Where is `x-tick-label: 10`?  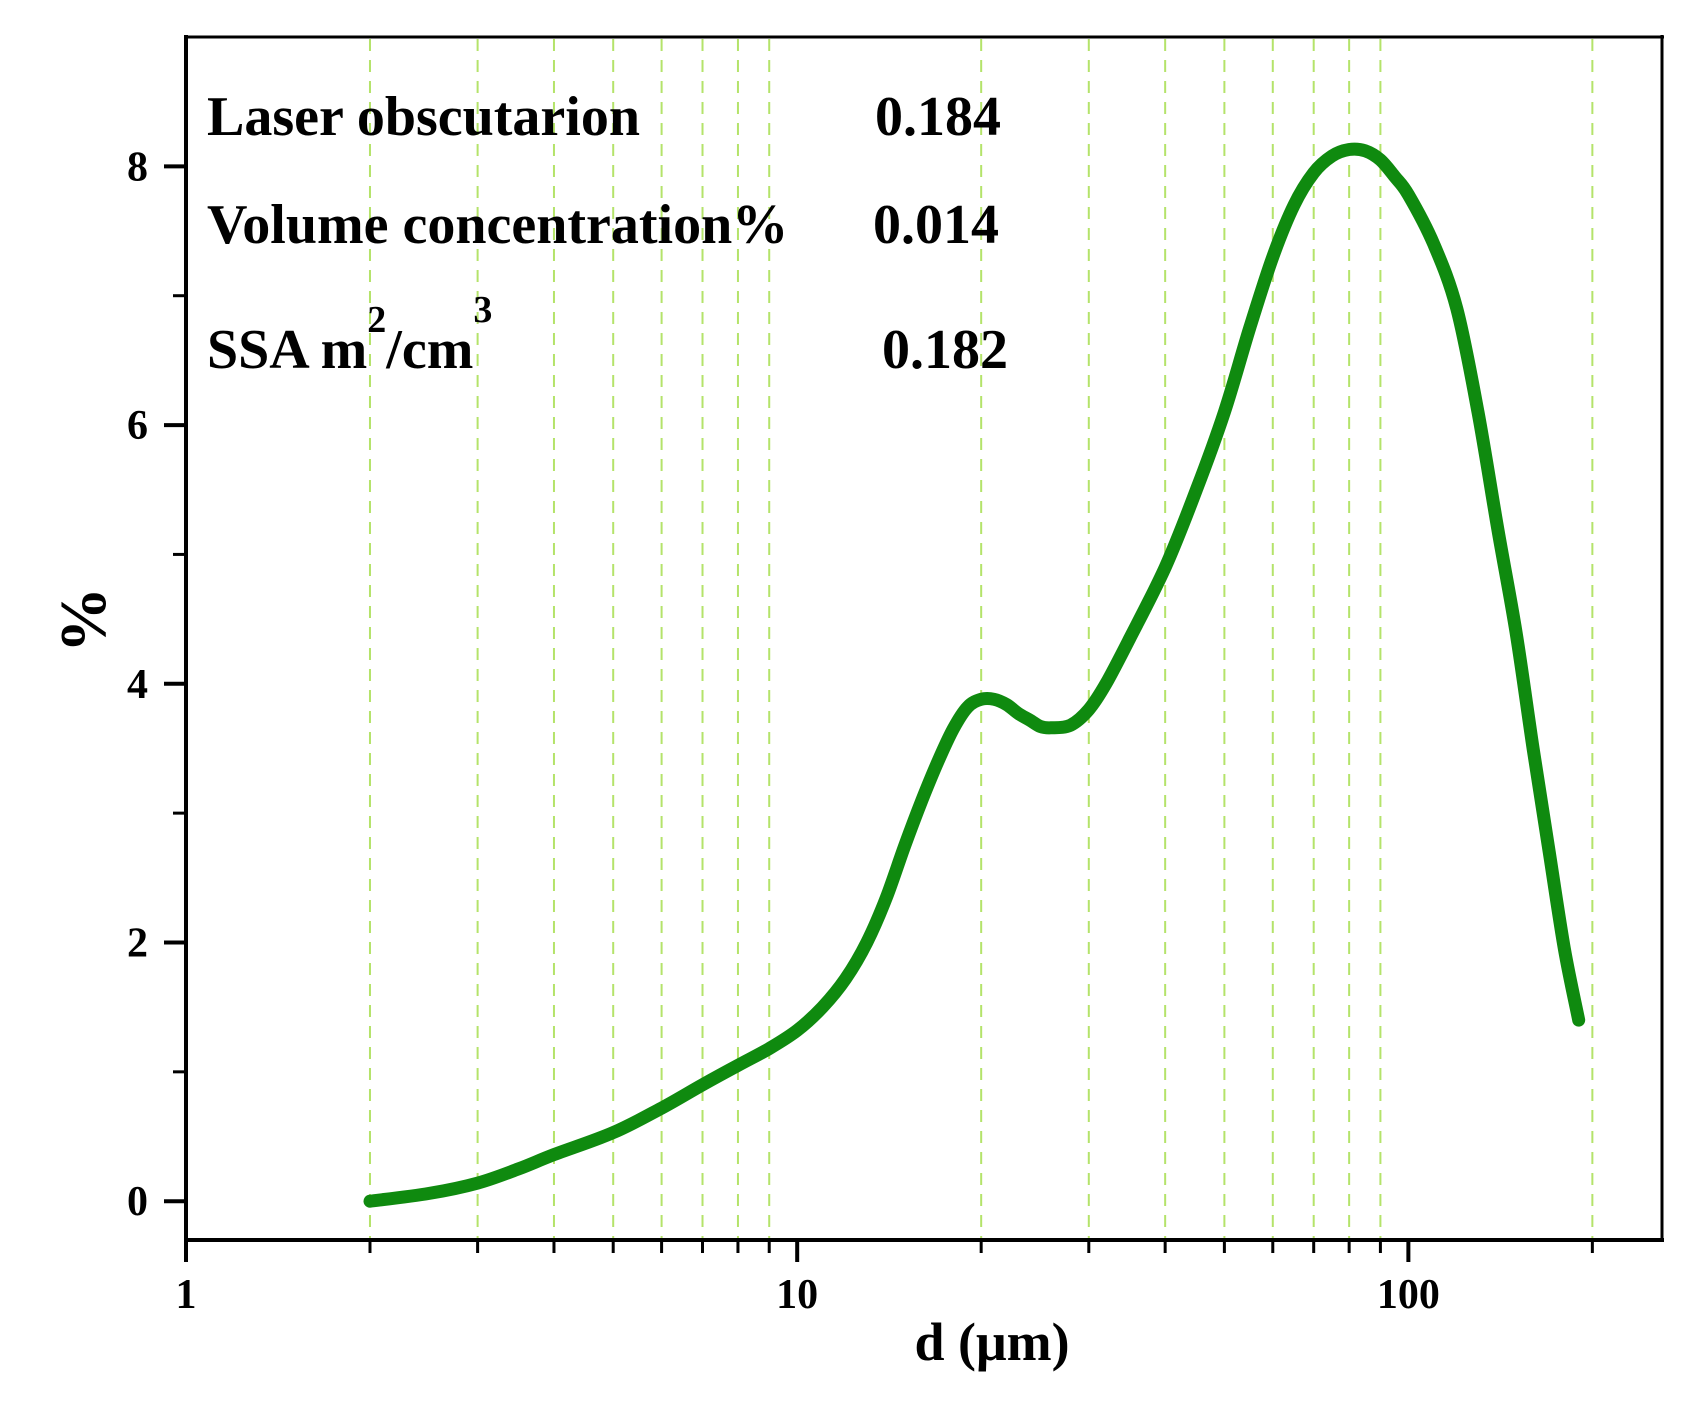 x-tick-label: 10 is located at coordinates (797, 1295).